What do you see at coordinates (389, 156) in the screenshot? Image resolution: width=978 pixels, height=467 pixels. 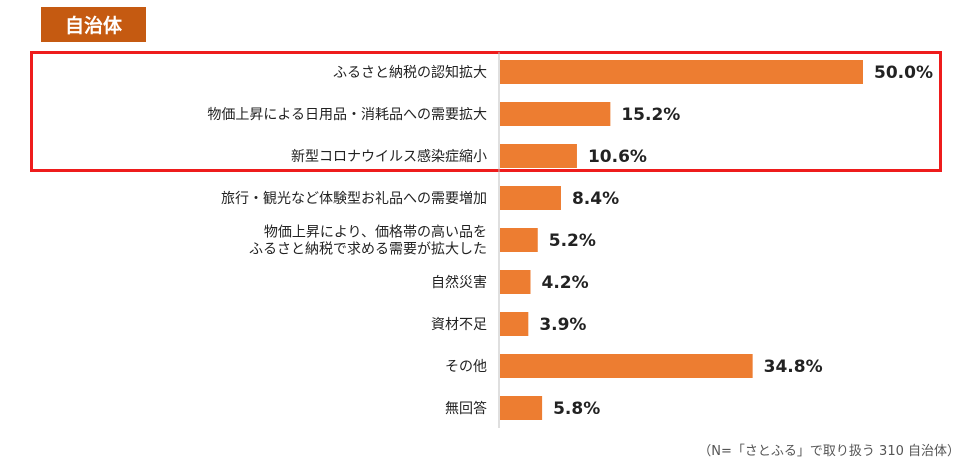 I see `category-label: 新型コロナウイルス感染症縮小` at bounding box center [389, 156].